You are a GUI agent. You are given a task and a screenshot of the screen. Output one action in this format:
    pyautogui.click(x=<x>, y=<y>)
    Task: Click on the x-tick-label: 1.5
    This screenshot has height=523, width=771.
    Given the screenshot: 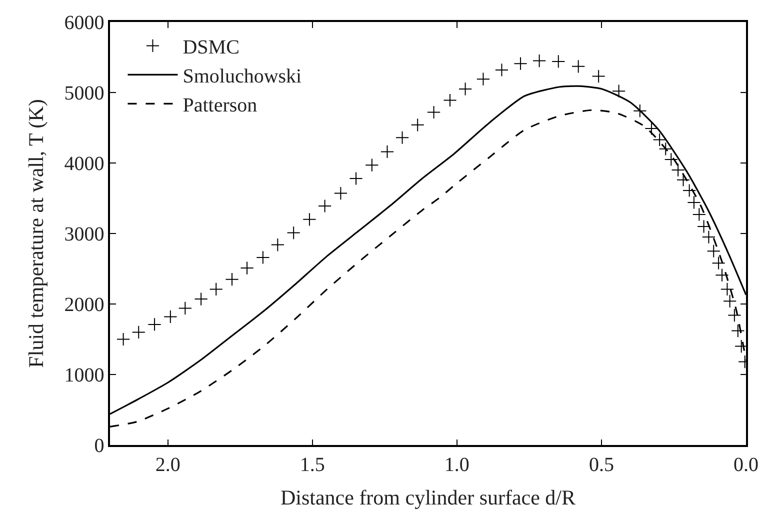 What is the action you would take?
    pyautogui.click(x=312, y=465)
    